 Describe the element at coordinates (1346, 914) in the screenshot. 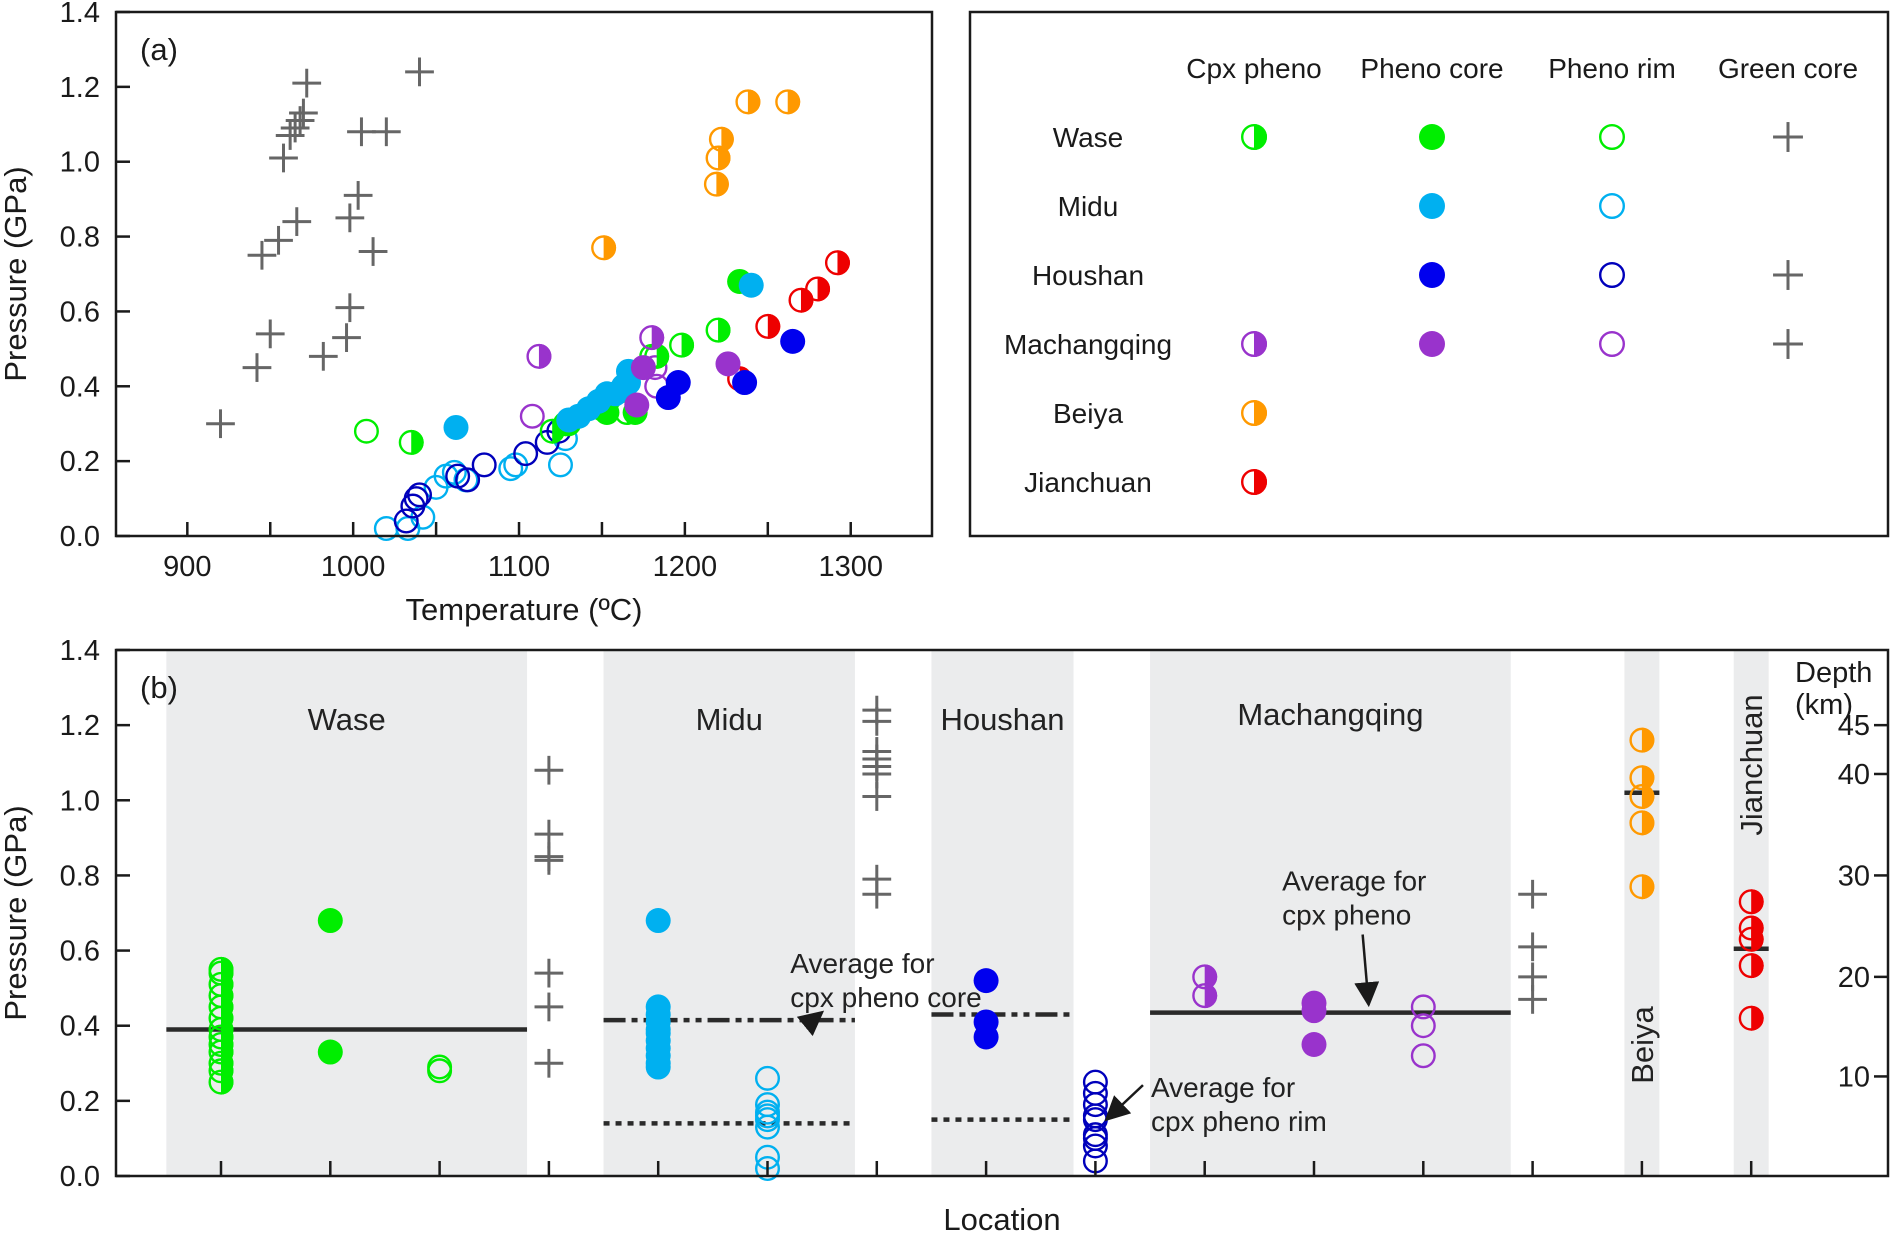

I see `annotation-line2: cpx pheno` at that location.